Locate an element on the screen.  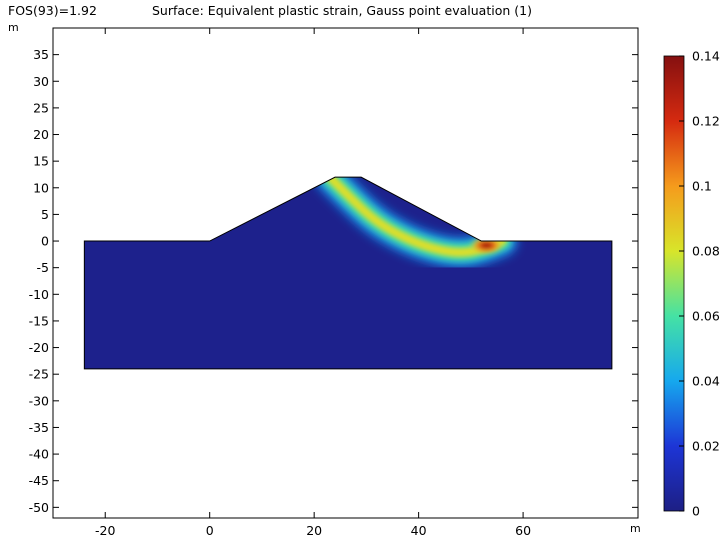
colorbar-tick-label: 0.04 is located at coordinates (706, 381).